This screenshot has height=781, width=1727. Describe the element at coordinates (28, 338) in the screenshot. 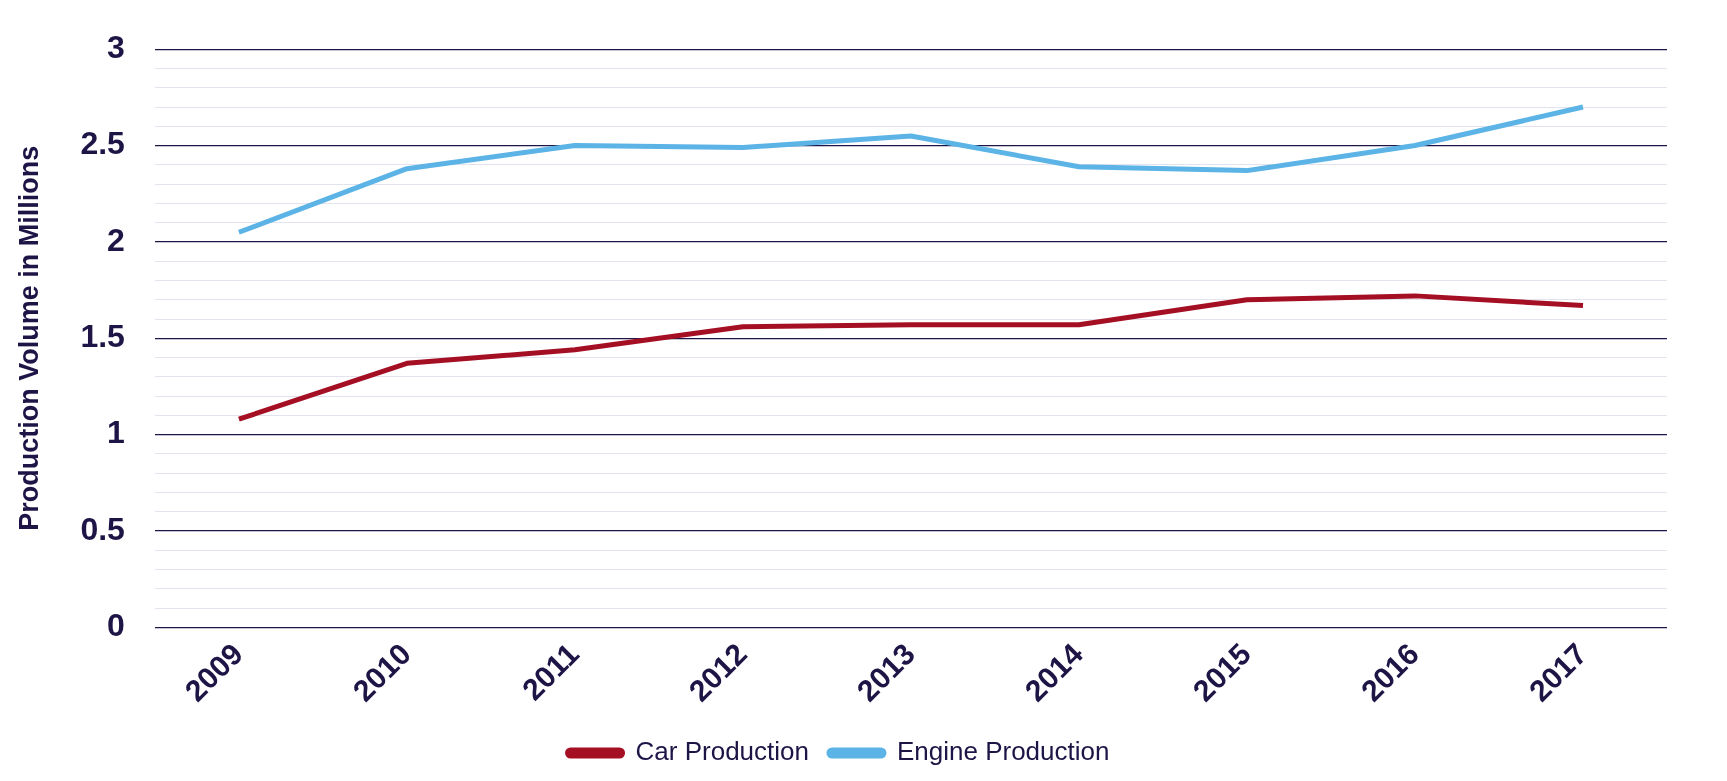

I see `y-axis-title: Production Volume in Millions` at that location.